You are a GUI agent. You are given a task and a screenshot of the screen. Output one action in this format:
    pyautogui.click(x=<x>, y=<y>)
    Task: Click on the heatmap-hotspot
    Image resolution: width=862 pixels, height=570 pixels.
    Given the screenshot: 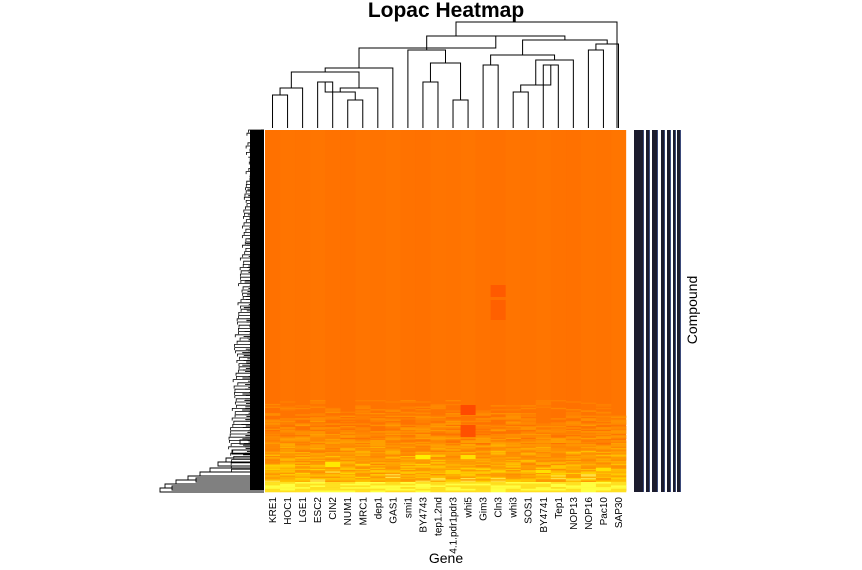 What is the action you would take?
    pyautogui.click(x=378, y=443)
    